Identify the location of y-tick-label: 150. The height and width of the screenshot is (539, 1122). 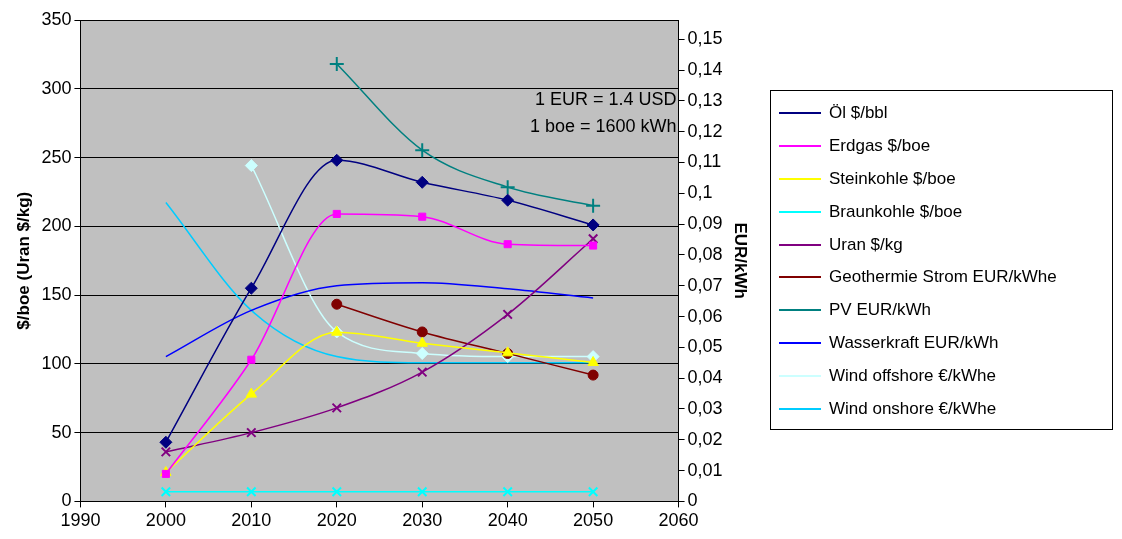
(56, 294).